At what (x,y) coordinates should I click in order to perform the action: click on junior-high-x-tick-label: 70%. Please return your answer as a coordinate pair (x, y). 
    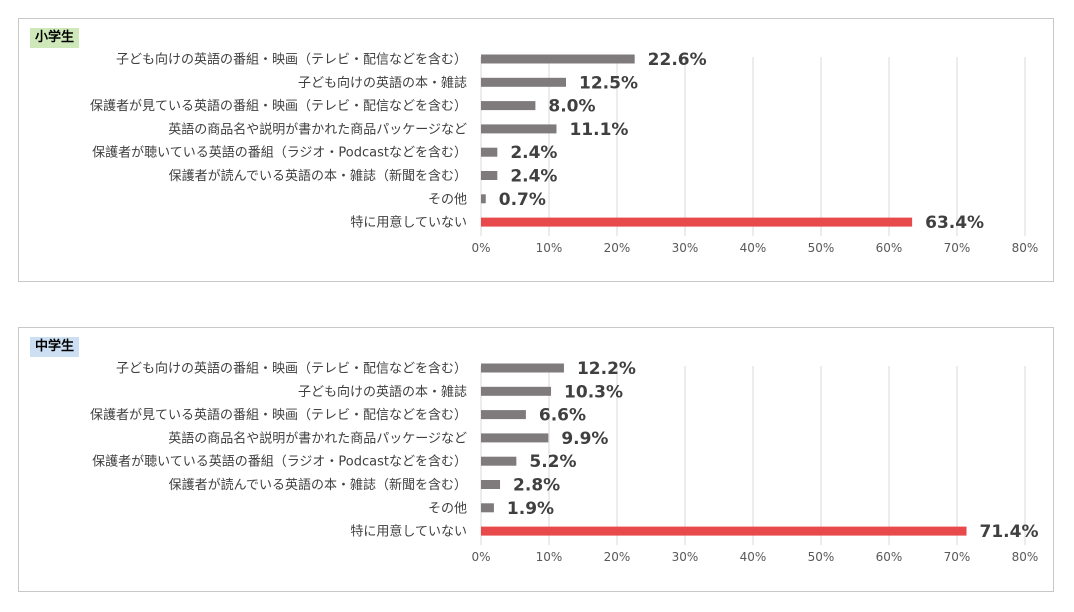
    Looking at the image, I should click on (957, 557).